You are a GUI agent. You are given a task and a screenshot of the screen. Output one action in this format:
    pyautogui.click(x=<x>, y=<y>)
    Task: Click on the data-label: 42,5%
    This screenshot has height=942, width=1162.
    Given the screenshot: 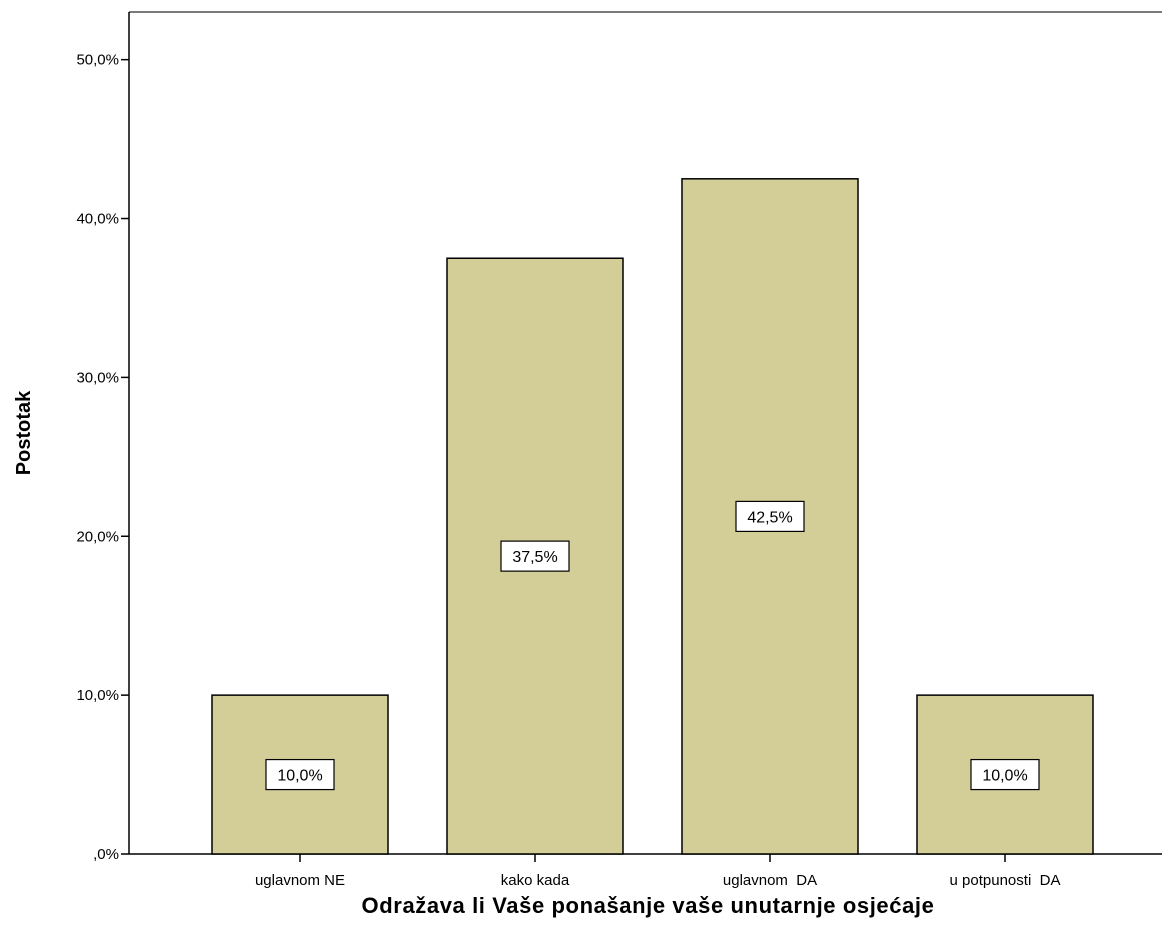 What is the action you would take?
    pyautogui.click(x=769, y=517)
    